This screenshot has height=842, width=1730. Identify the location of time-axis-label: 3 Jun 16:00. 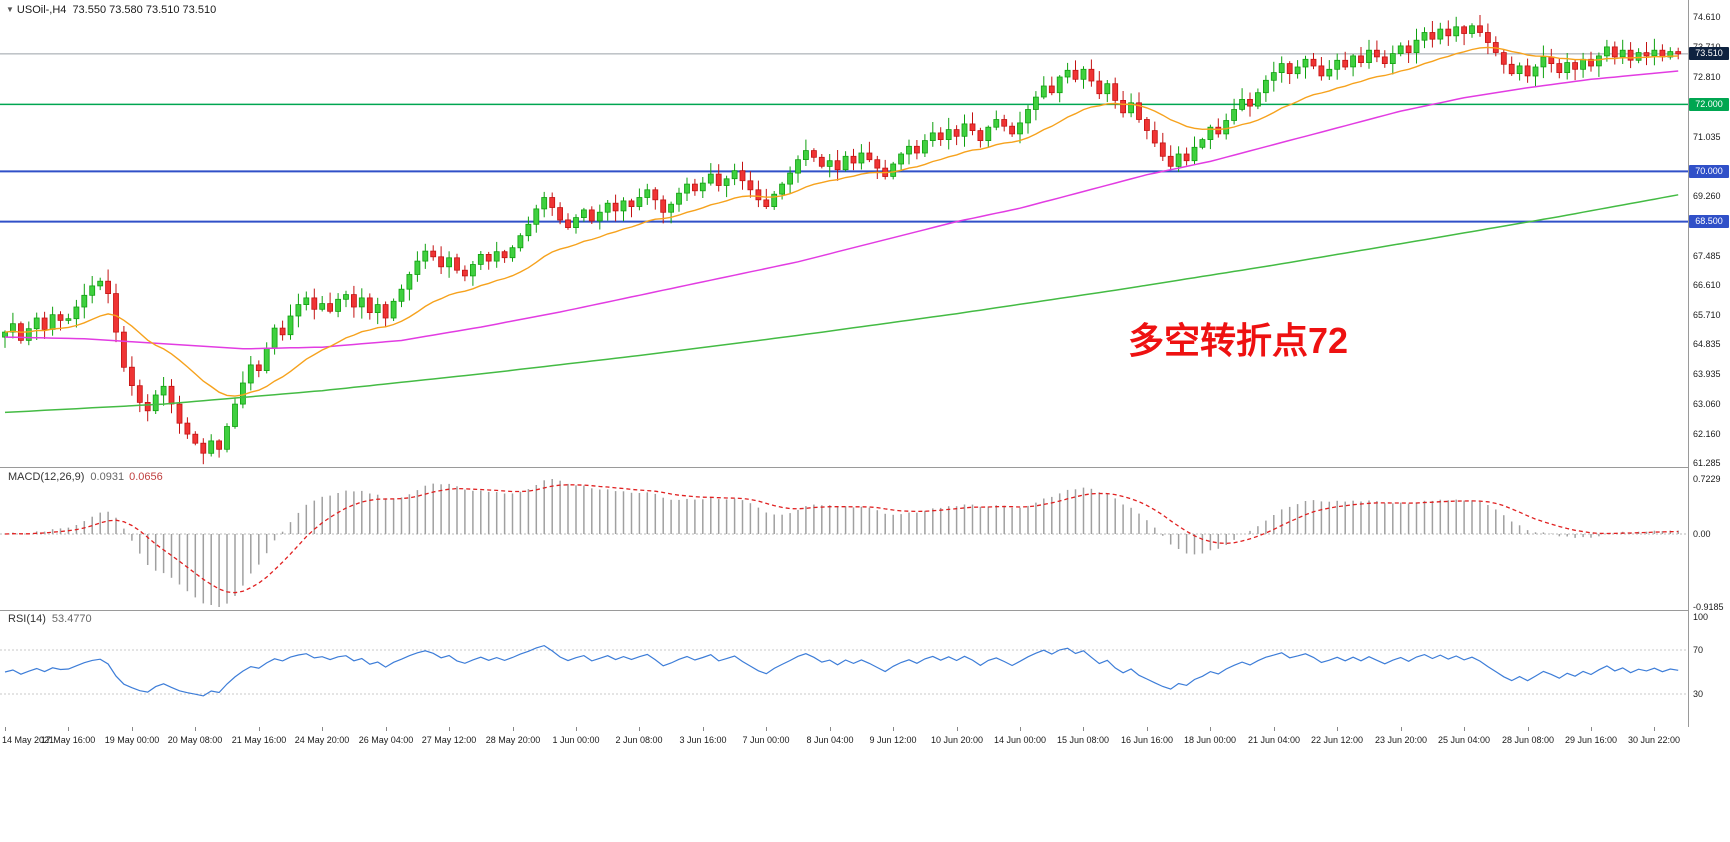
(703, 740).